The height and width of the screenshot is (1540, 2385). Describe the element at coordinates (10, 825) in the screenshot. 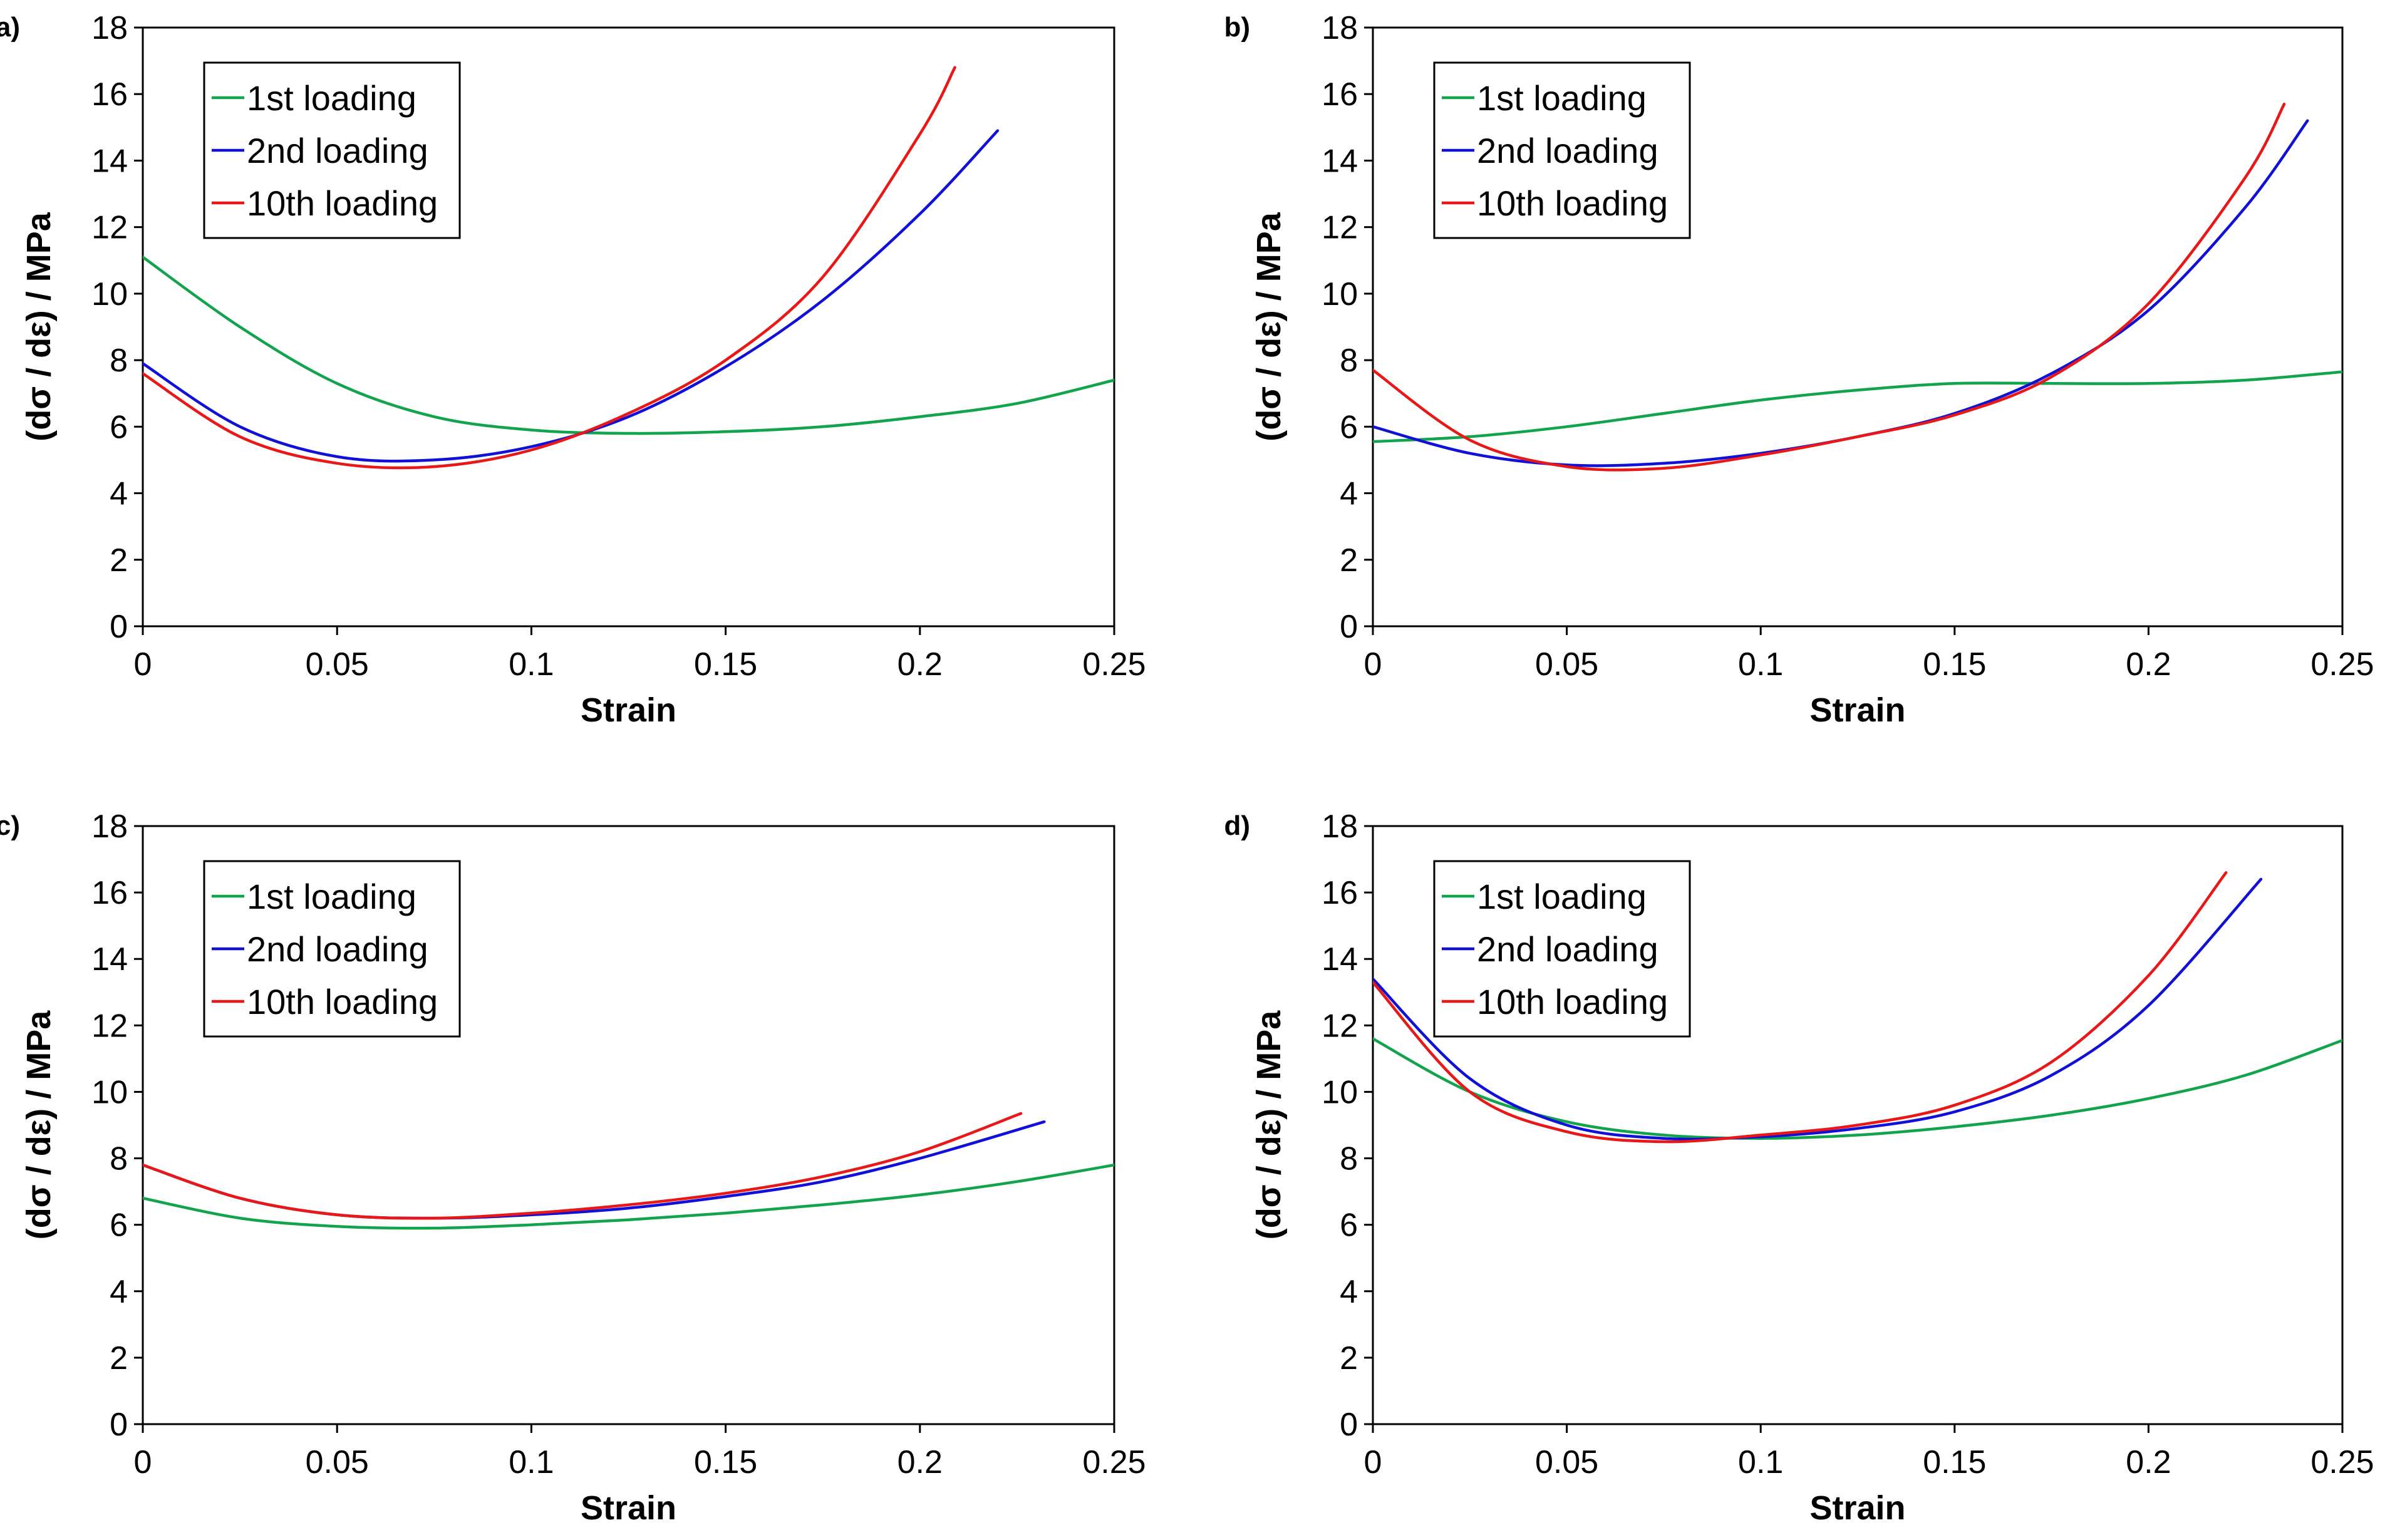

I see `panel-label: c)` at that location.